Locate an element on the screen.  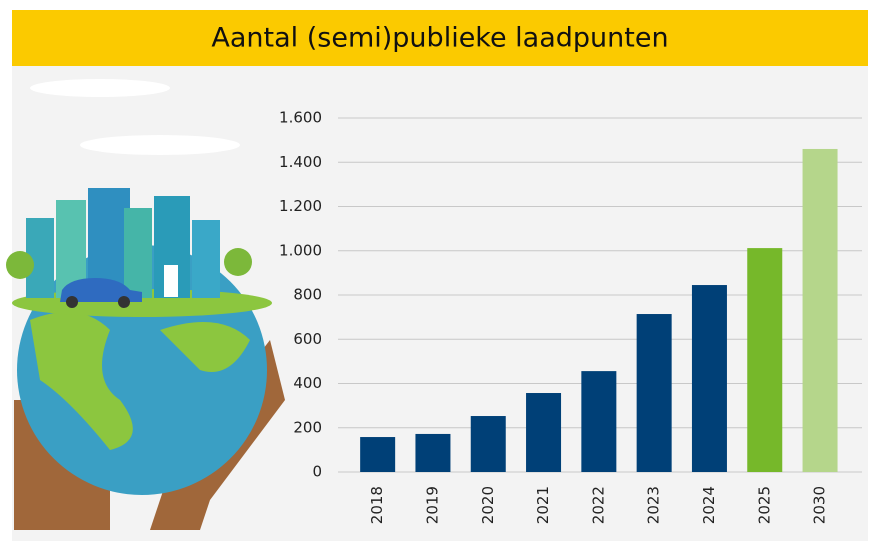
y-tick-label: 1.400 is located at coordinates (300, 162).